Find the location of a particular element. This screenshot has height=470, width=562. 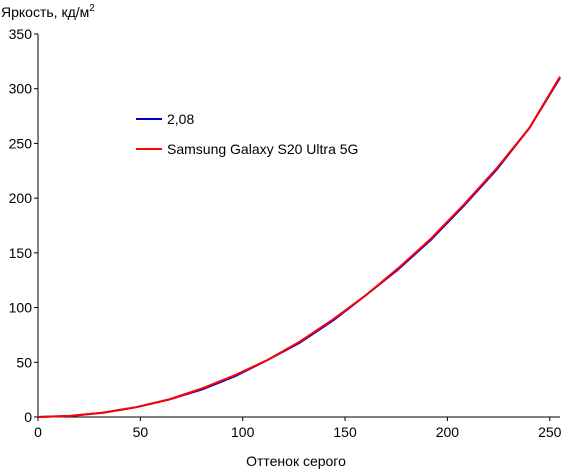

legend-label-series-1: 2,08 is located at coordinates (180, 119).